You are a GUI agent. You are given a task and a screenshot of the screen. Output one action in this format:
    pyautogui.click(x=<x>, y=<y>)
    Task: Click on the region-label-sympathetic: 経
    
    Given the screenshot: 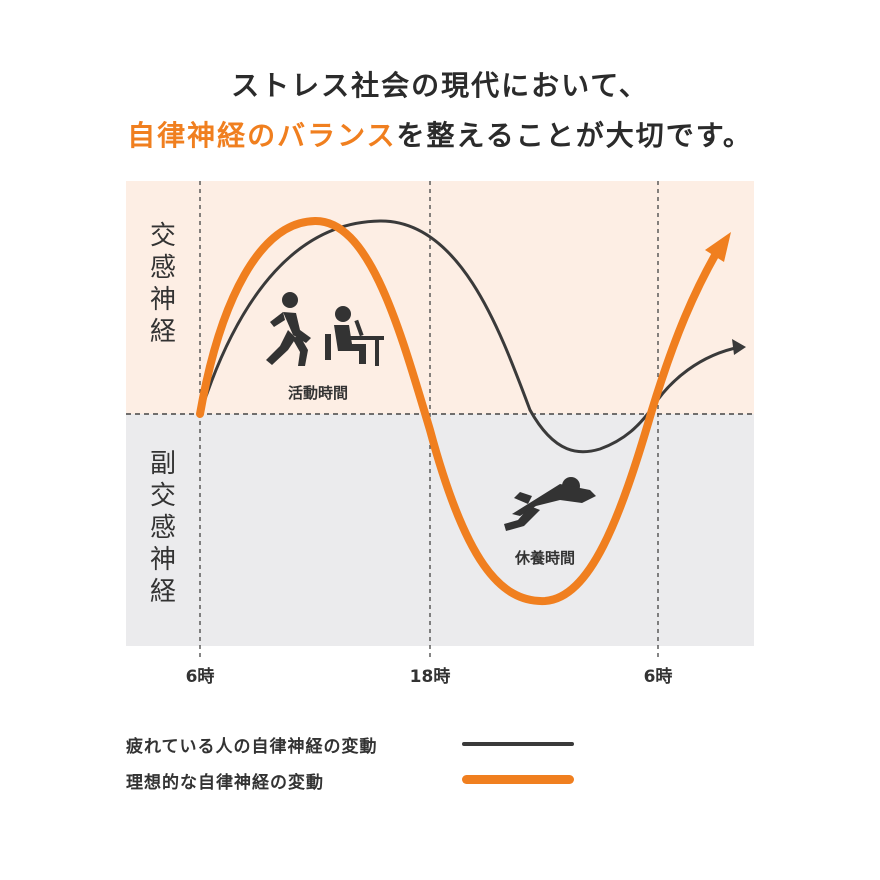 What is the action you would take?
    pyautogui.click(x=163, y=332)
    